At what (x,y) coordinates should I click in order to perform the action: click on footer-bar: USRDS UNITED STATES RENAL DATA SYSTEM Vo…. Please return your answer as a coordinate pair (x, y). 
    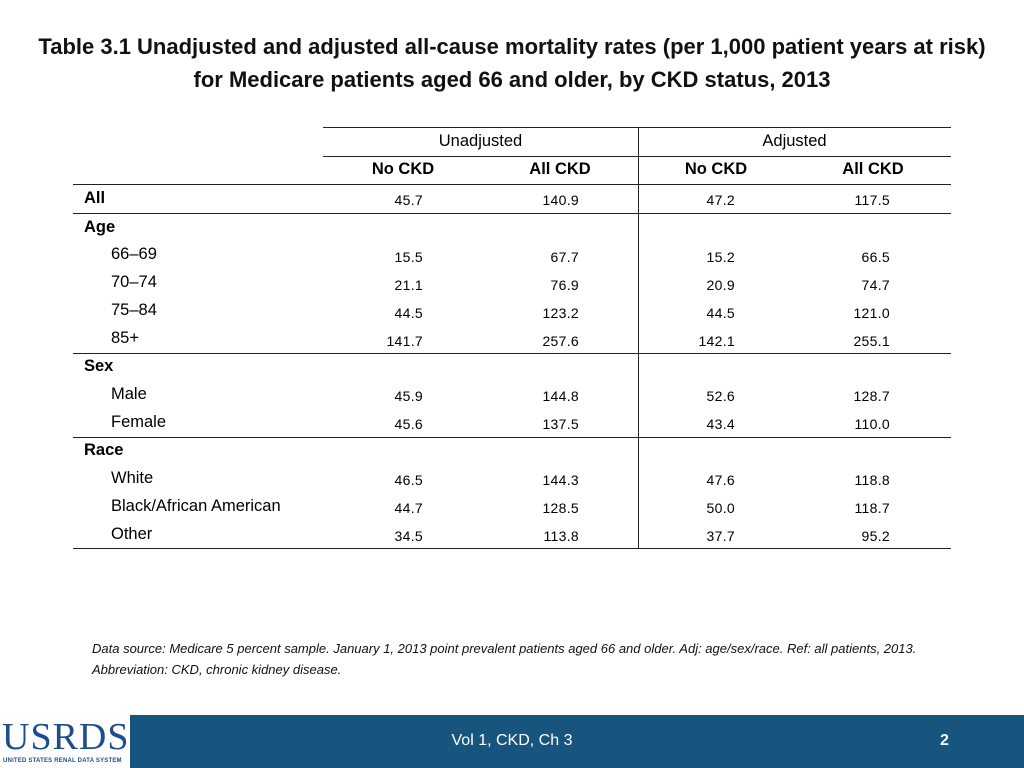
    Looking at the image, I should click on (512, 741).